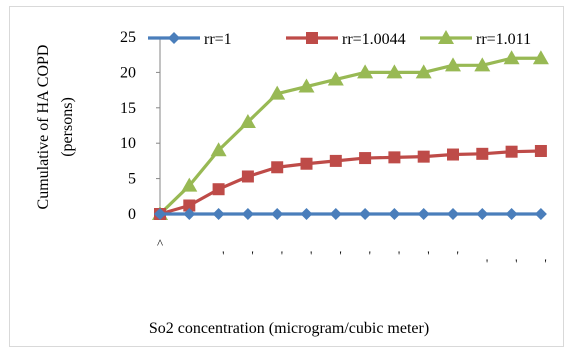  What do you see at coordinates (128, 108) in the screenshot?
I see `y-tick-label: 15` at bounding box center [128, 108].